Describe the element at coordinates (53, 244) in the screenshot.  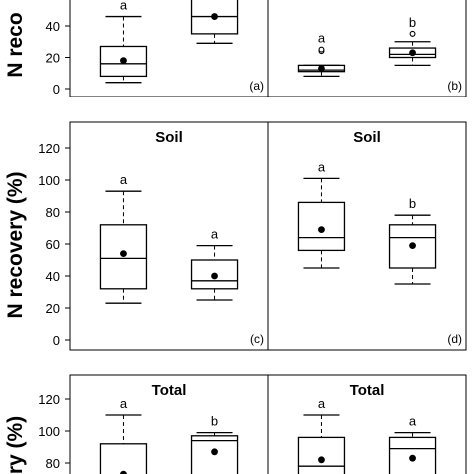
I see `y-tick-label: 60` at that location.